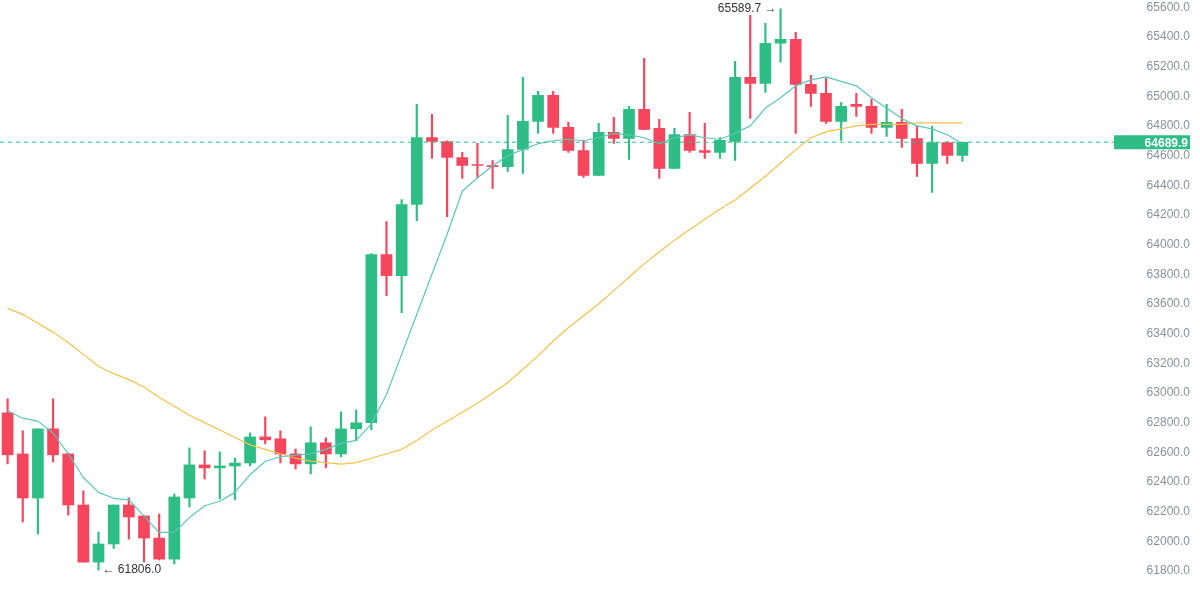 This screenshot has width=1200, height=593. I want to click on y-tick-label: 65200.0, so click(1168, 65).